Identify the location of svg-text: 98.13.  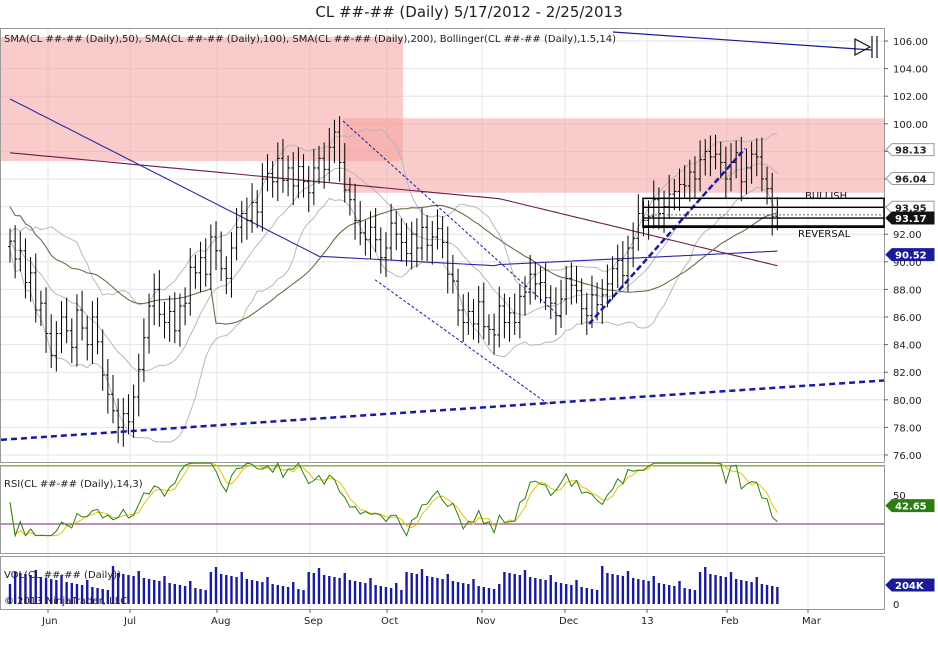
(911, 151).